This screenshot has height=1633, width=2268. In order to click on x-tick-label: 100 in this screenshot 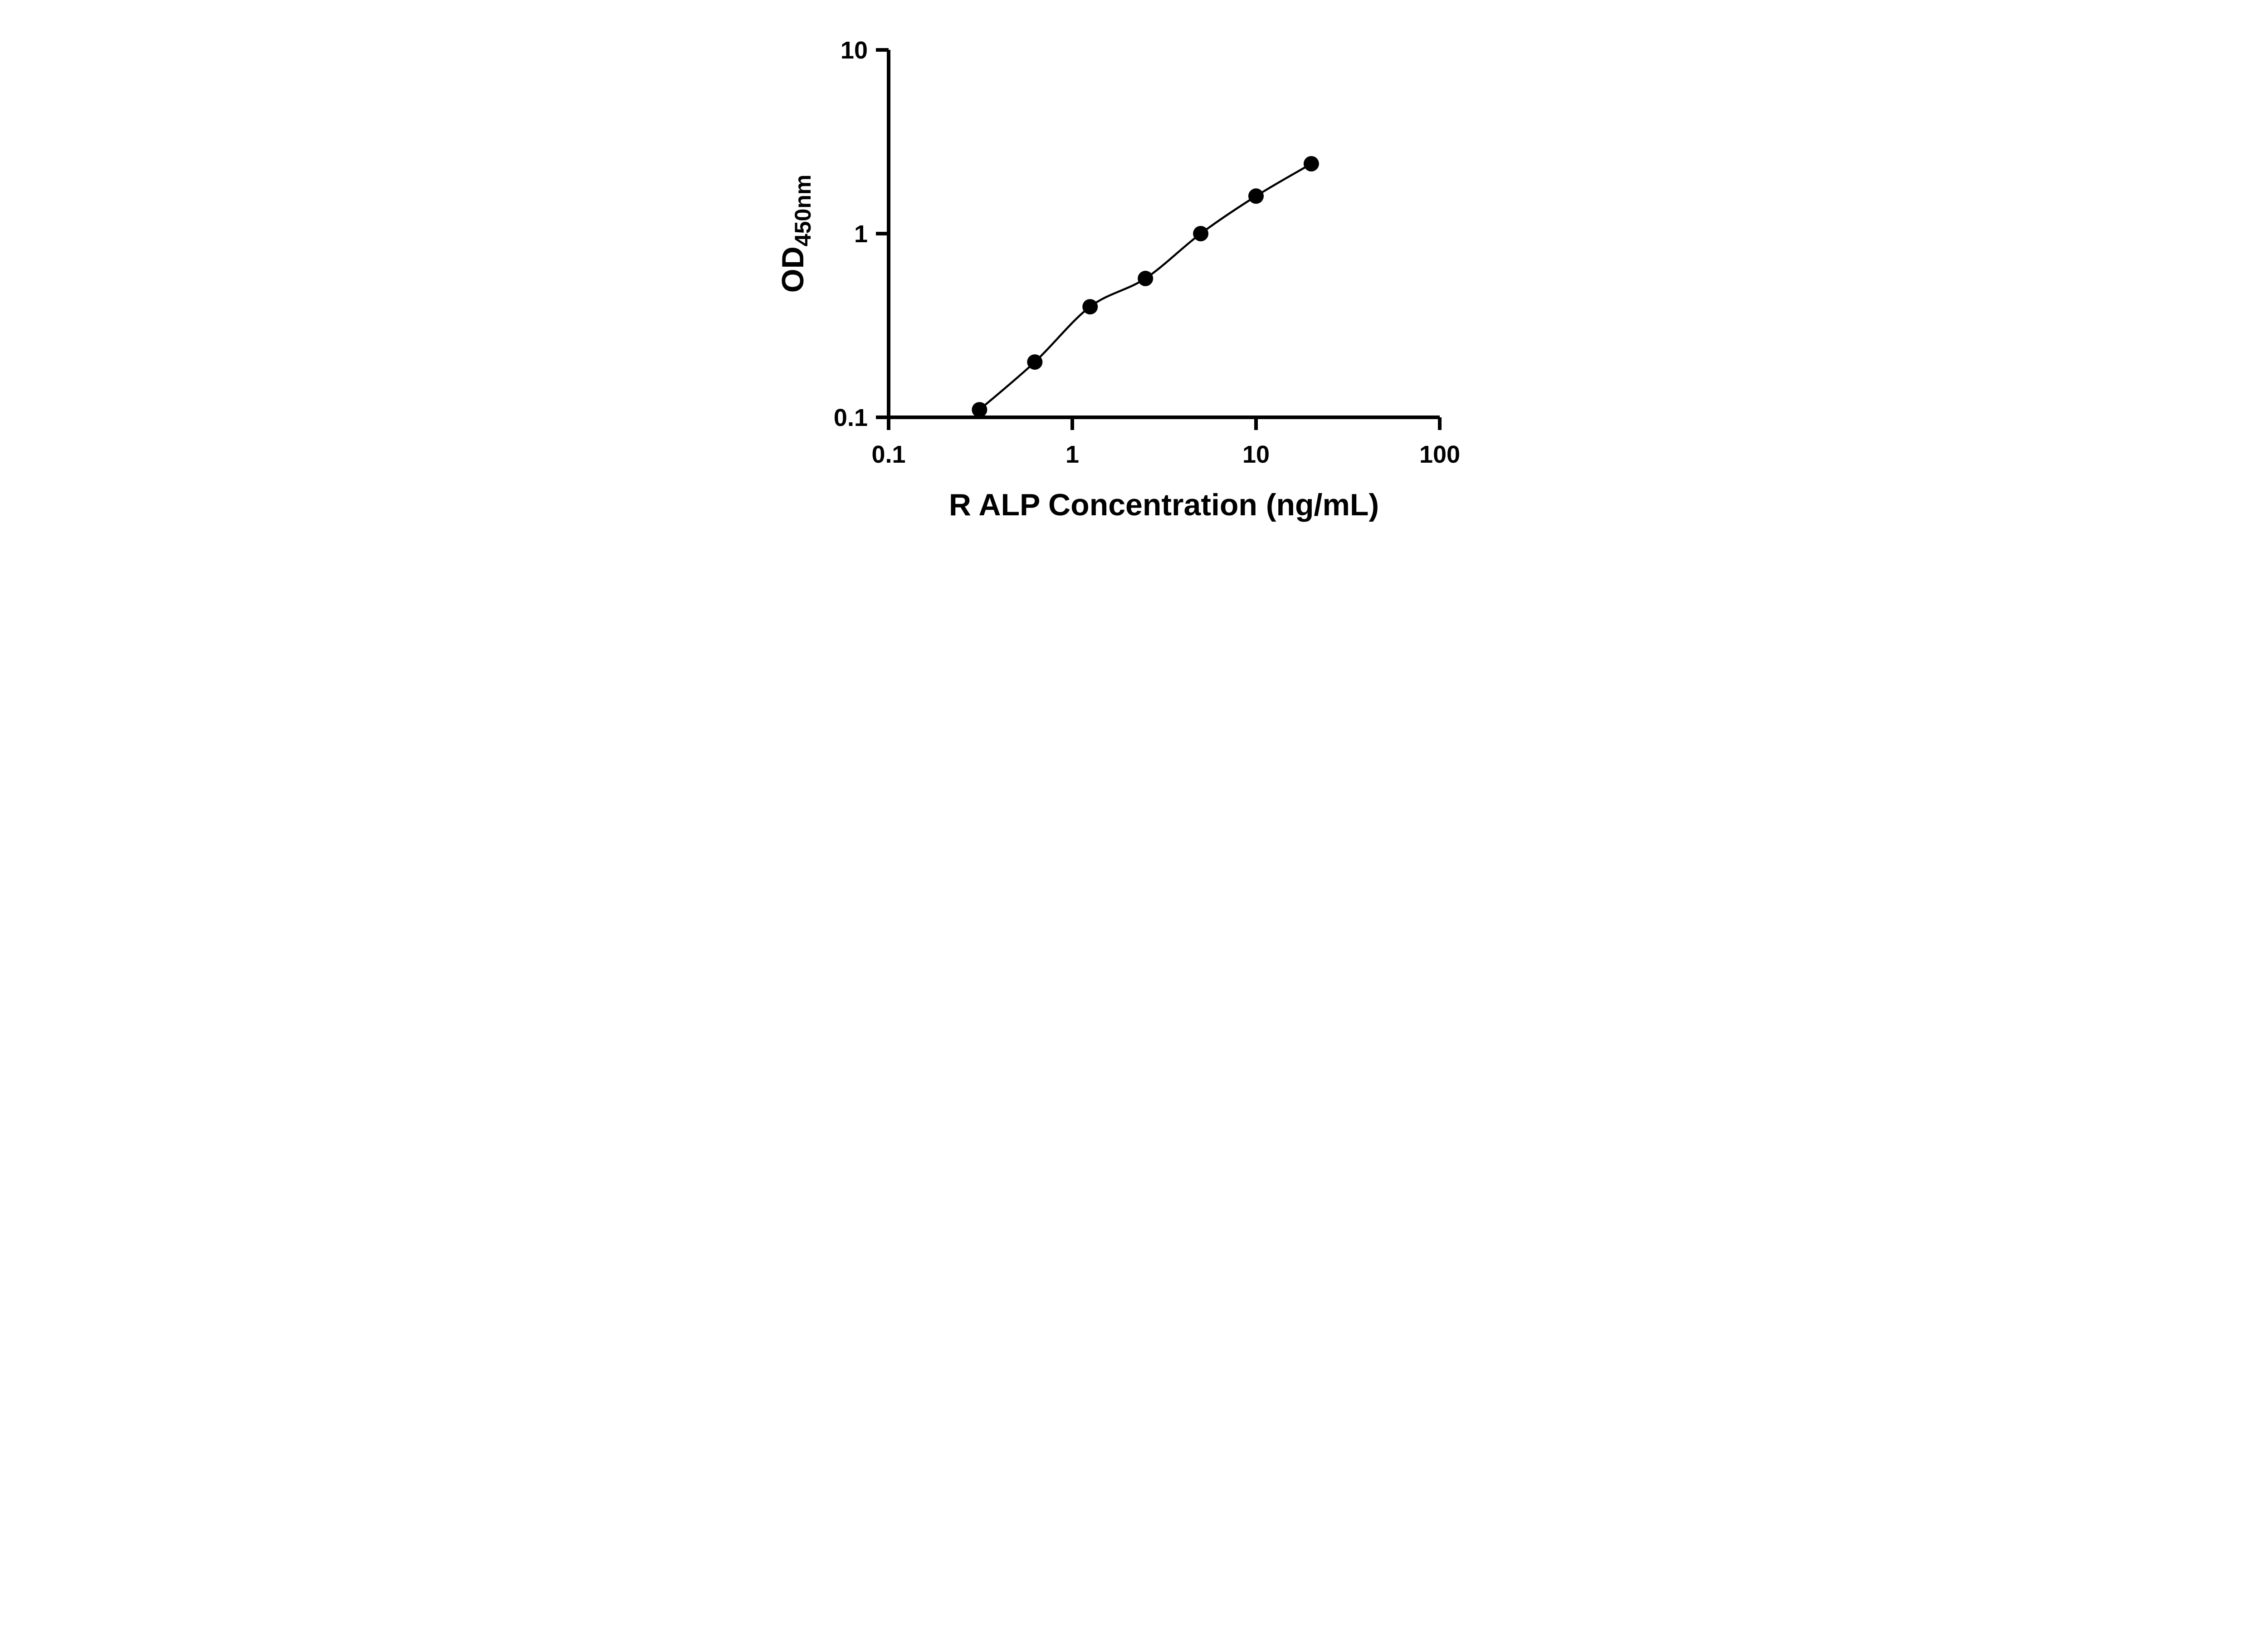, I will do `click(1439, 454)`.